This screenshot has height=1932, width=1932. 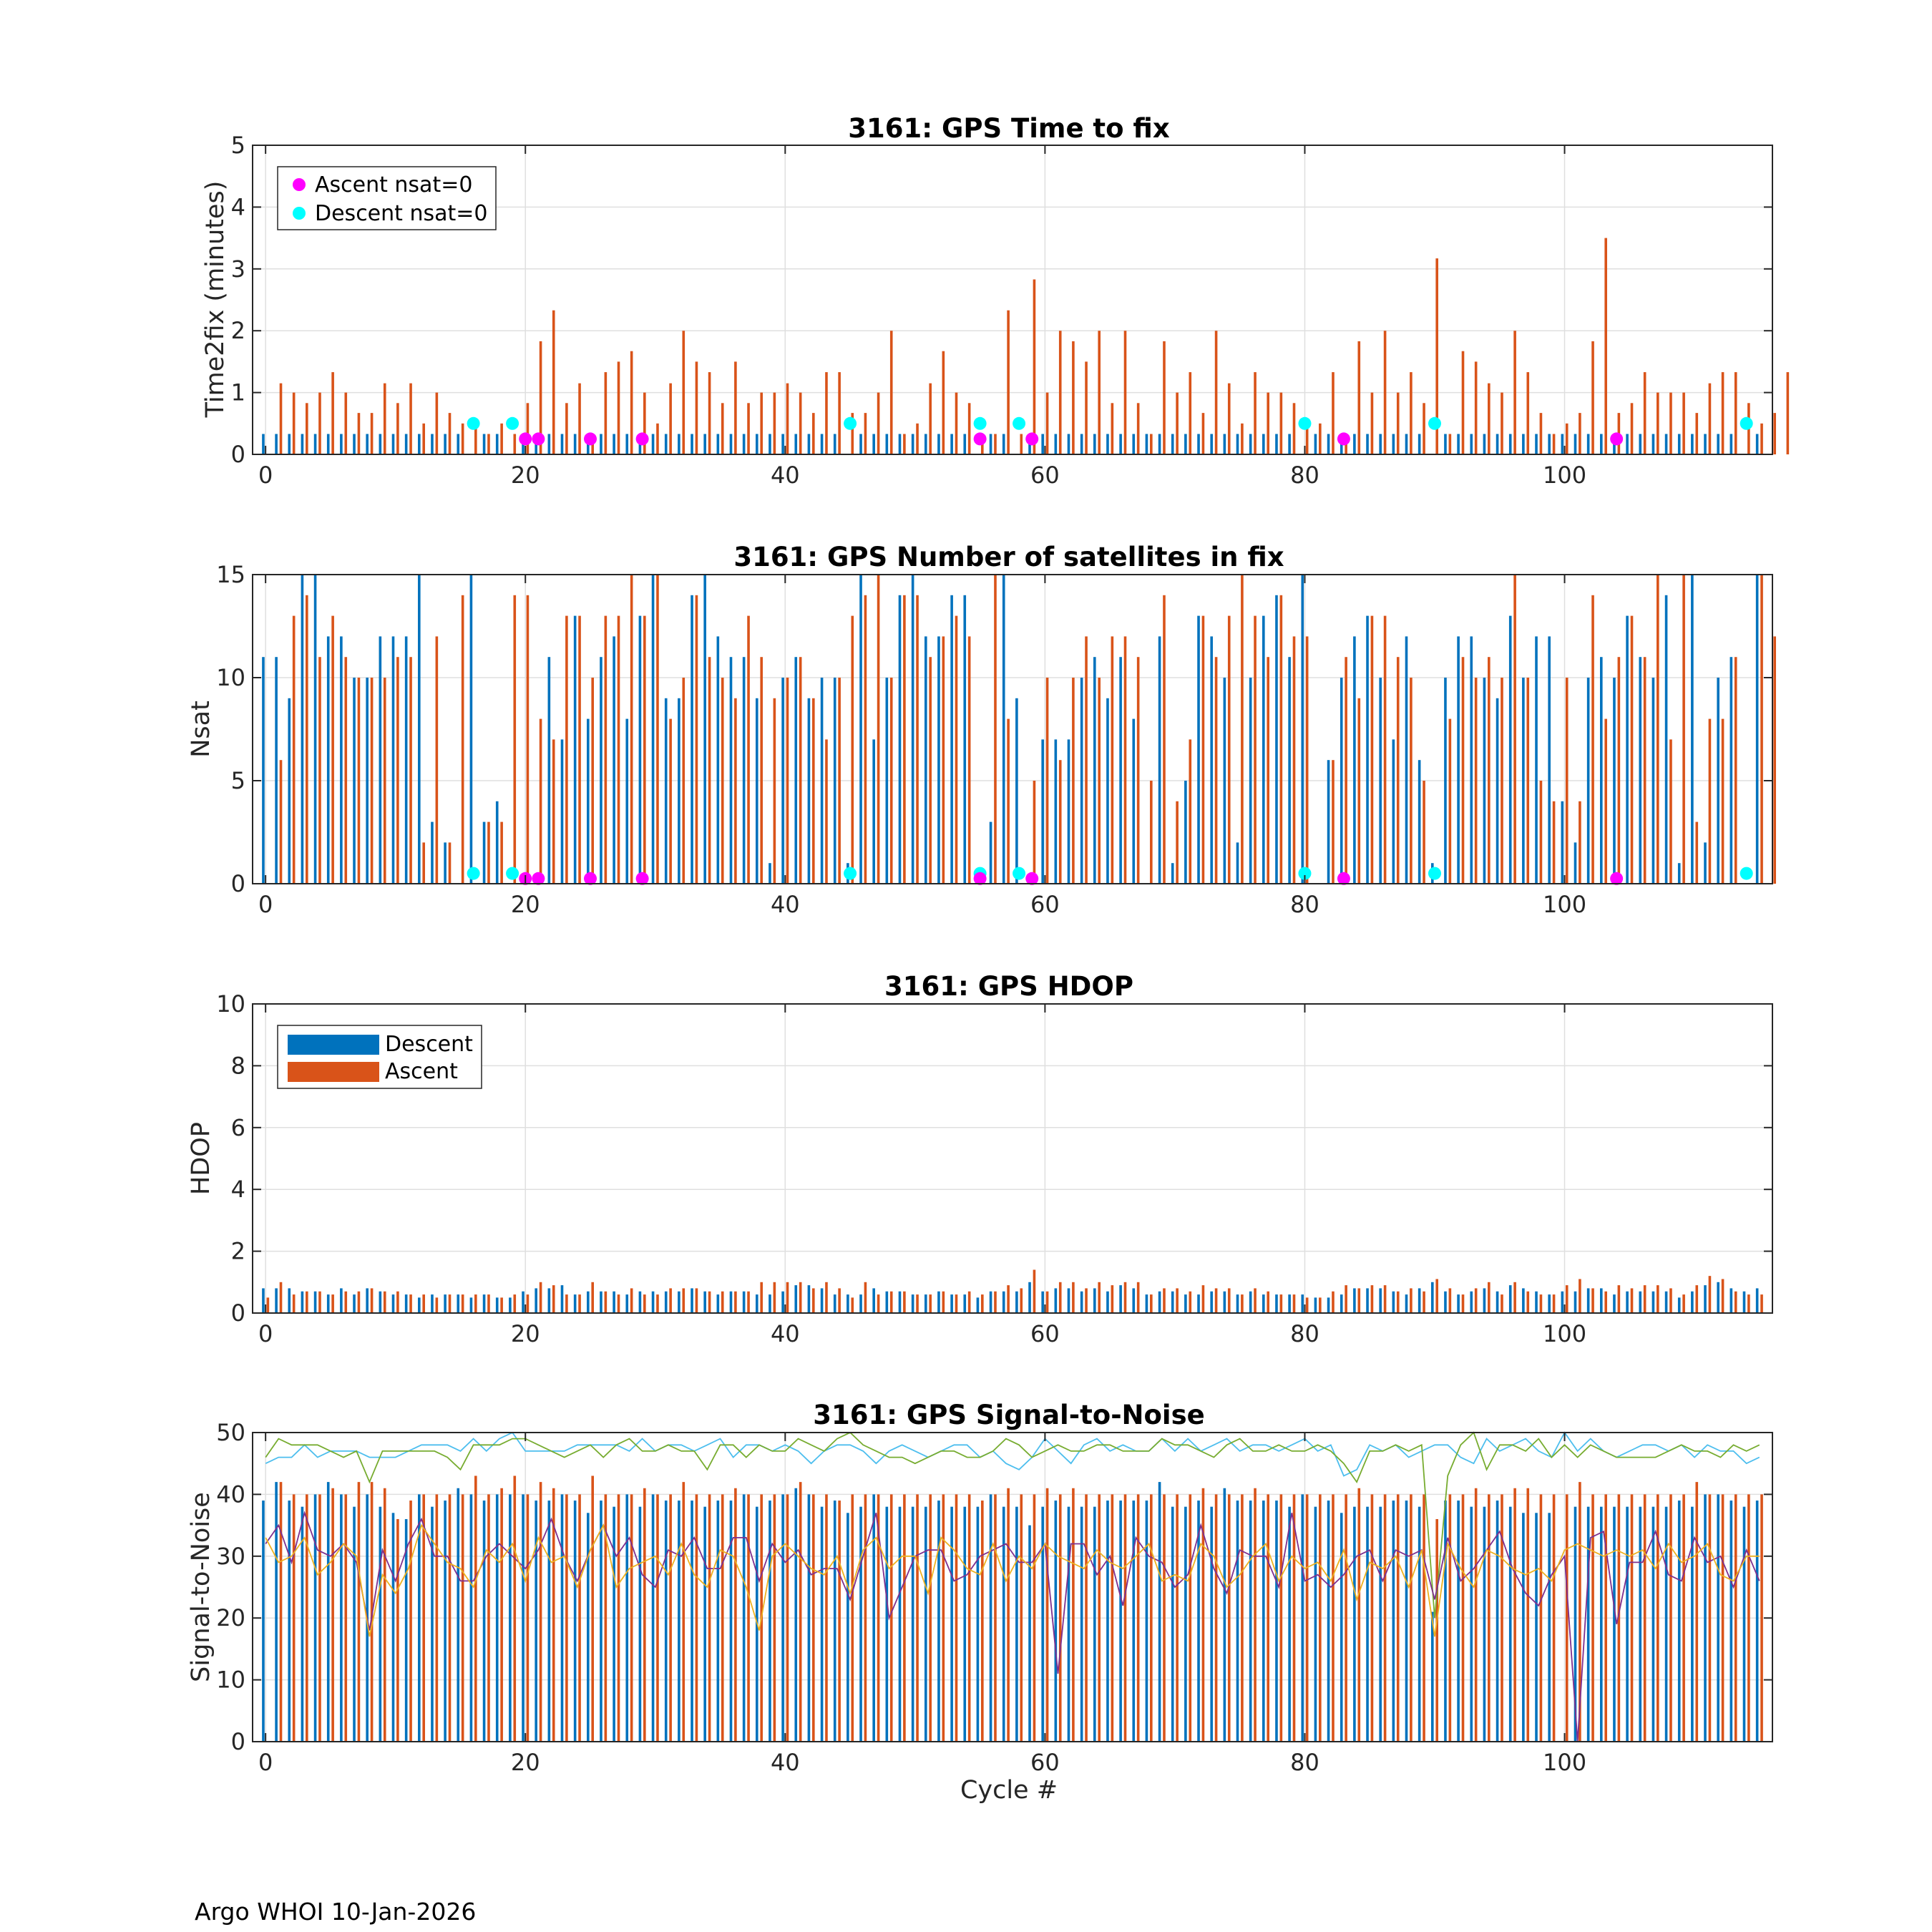 I want to click on nsat-descent-nsat0-marker, so click(x=1019, y=873).